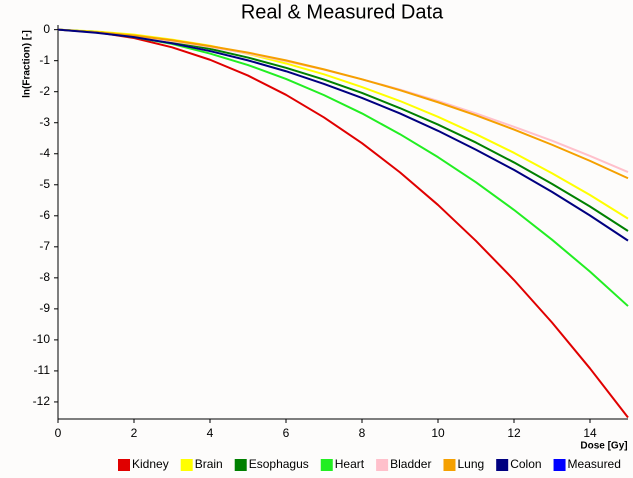  What do you see at coordinates (350, 464) in the screenshot?
I see `legend-label: Heart` at bounding box center [350, 464].